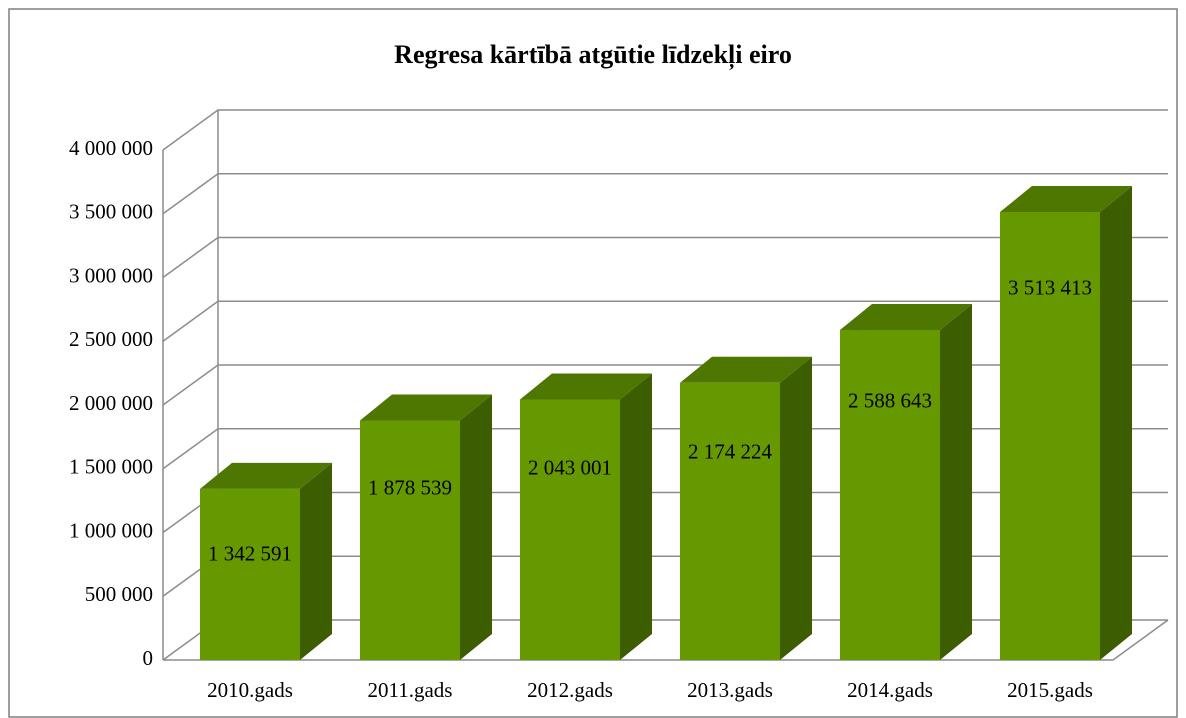  Describe the element at coordinates (111, 530) in the screenshot. I see `y-tick-label: 1 000 000` at that location.